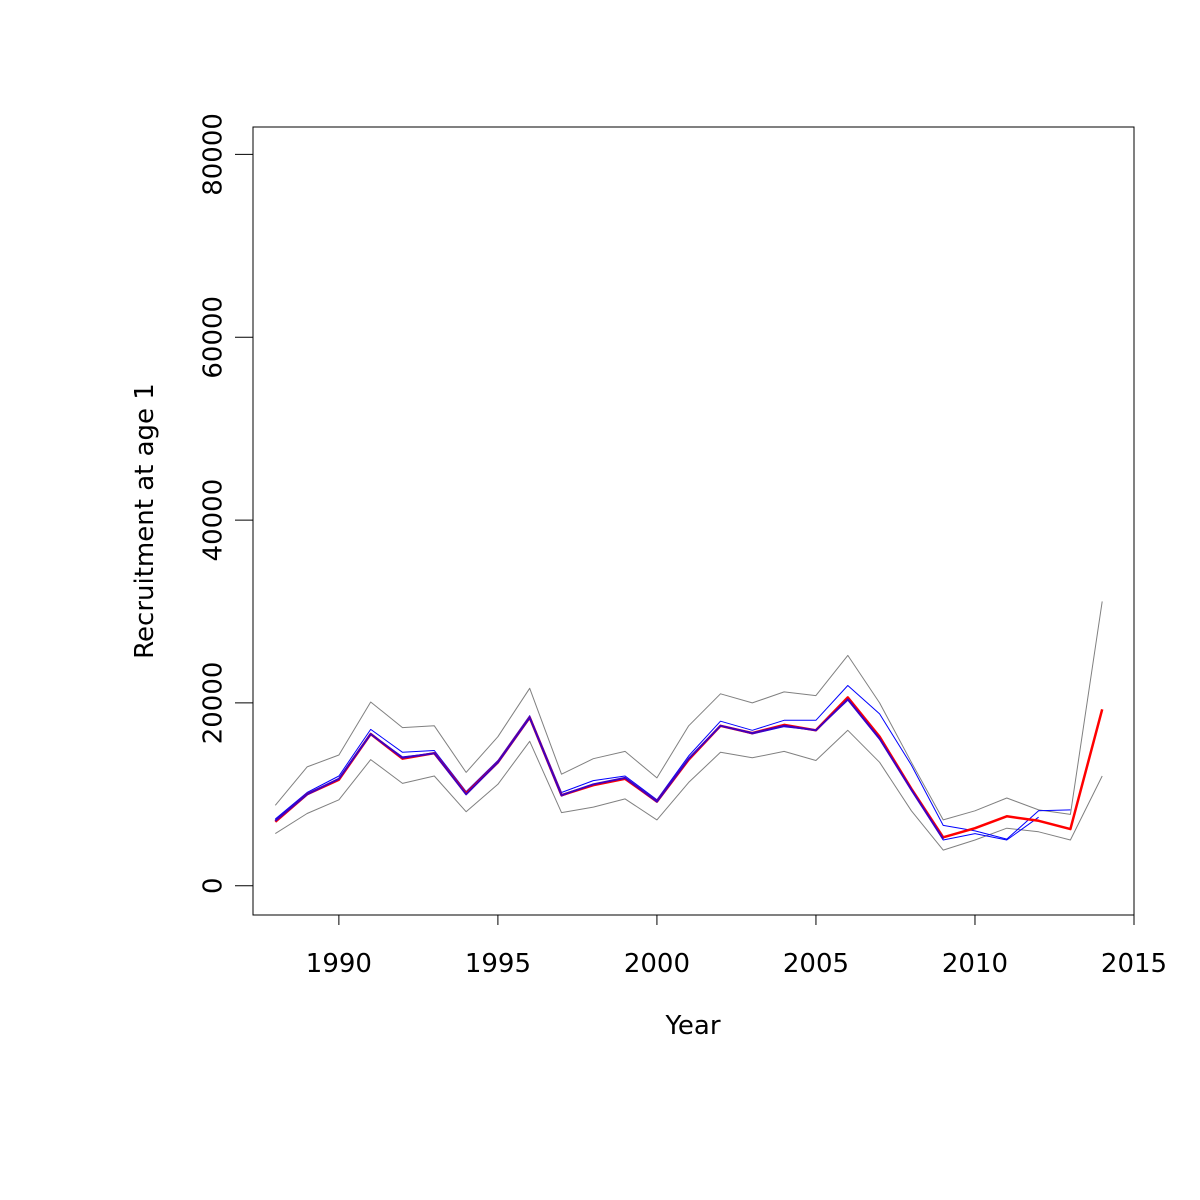 This screenshot has height=1200, width=1200. I want to click on y-tick-label: 80000, so click(214, 154).